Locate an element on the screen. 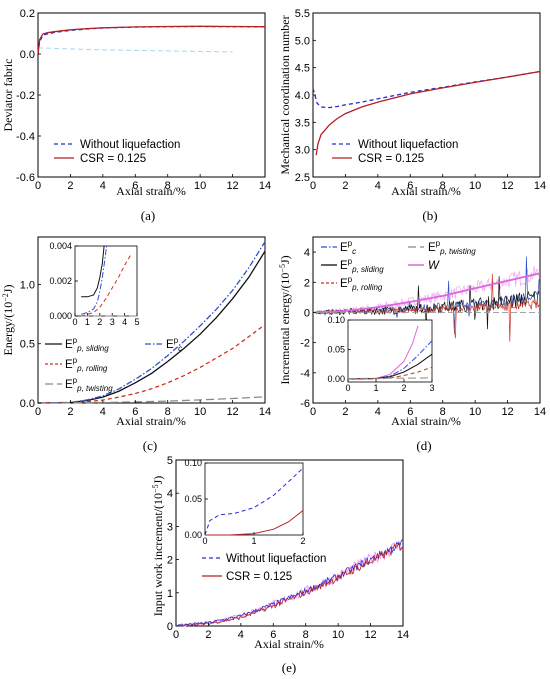 The image size is (550, 679). y-tick-label: 0.002 is located at coordinates (60, 281).